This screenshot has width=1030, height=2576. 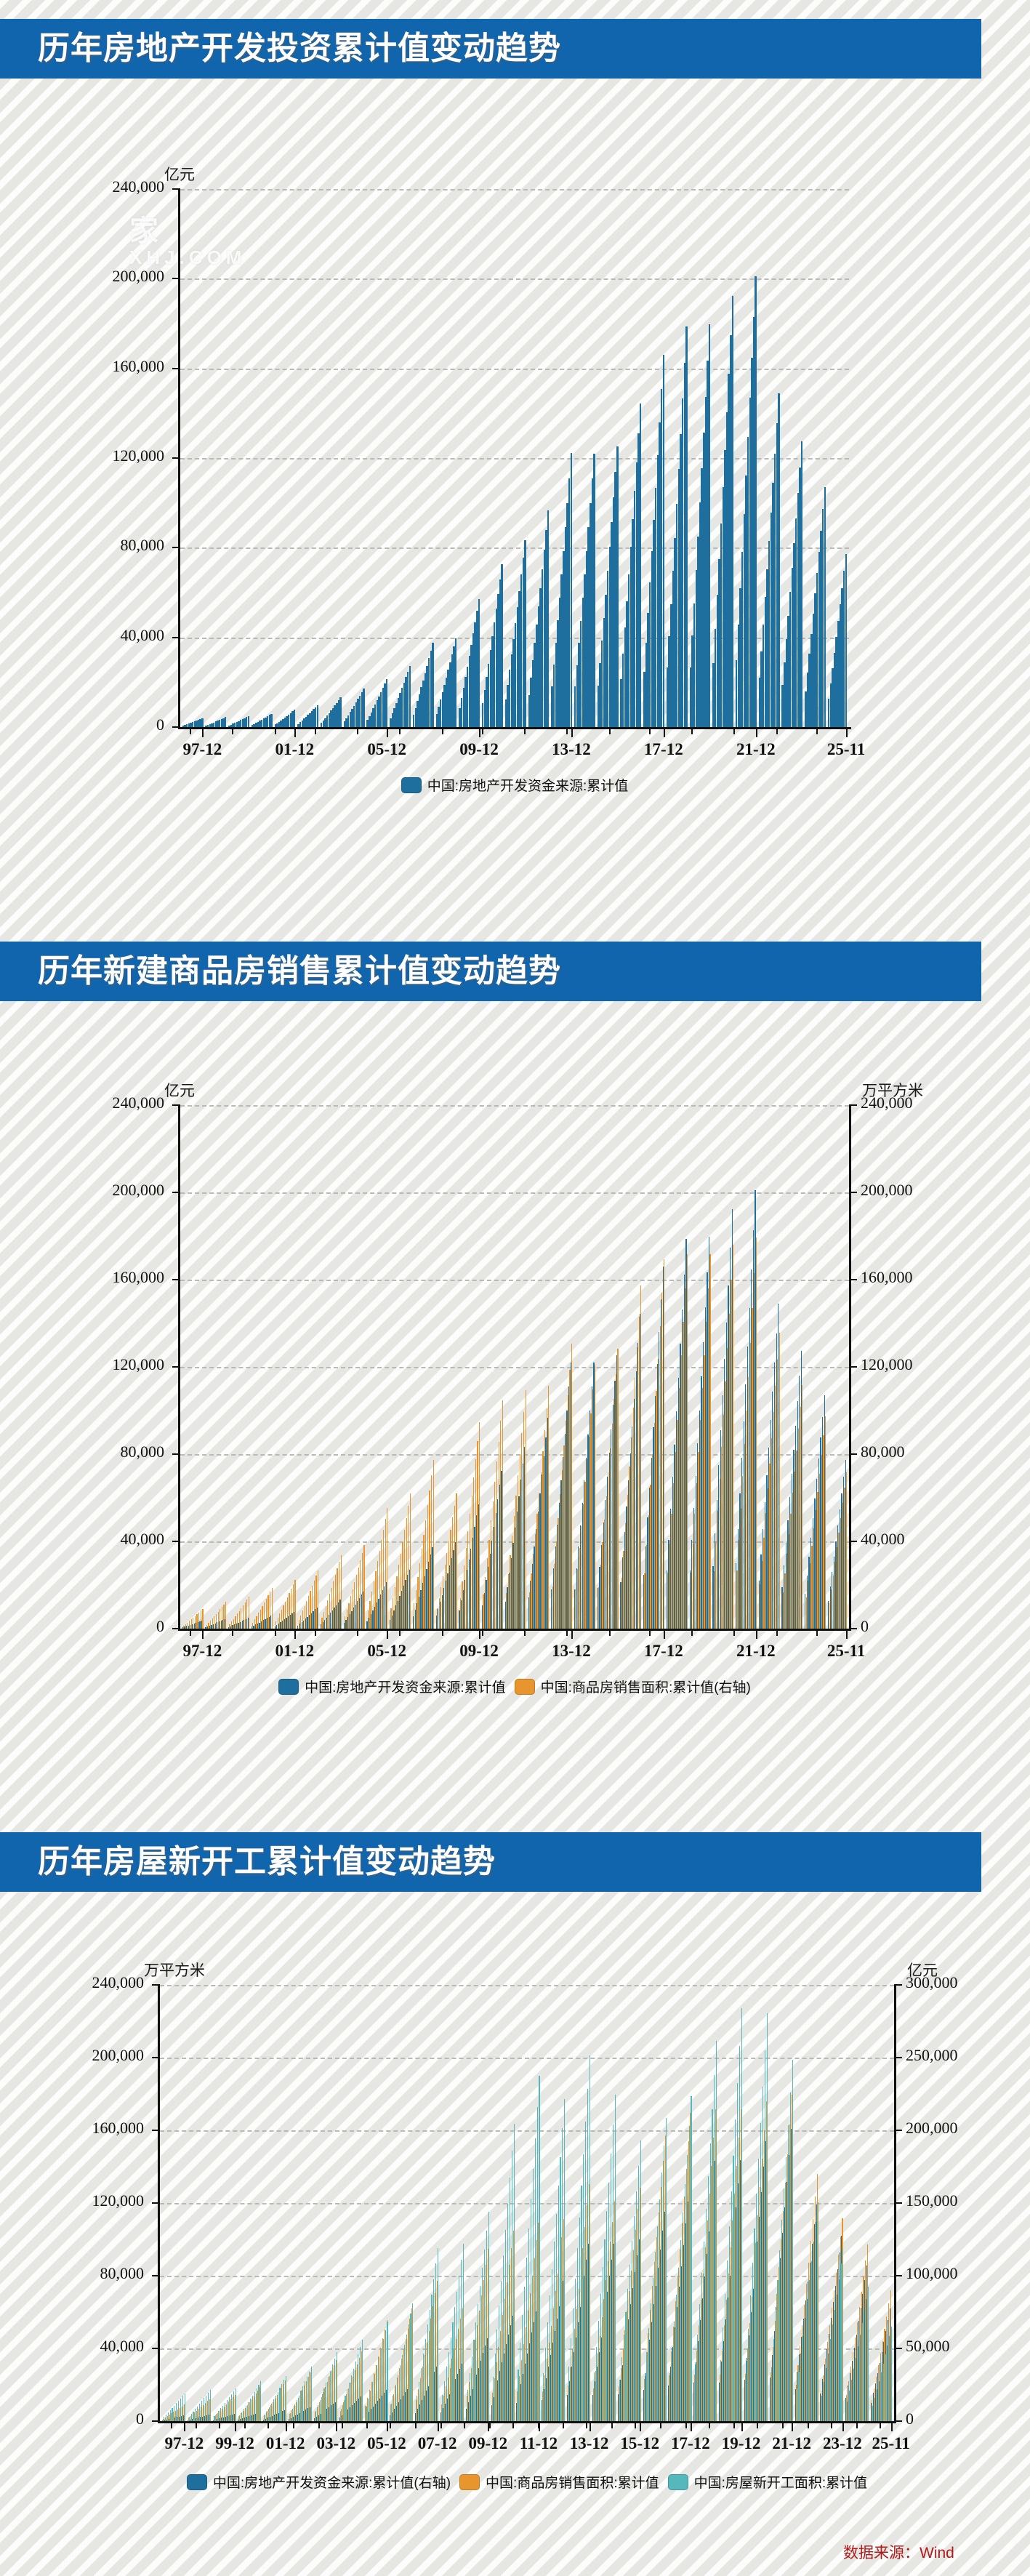 I want to click on y-tick-mark, so click(x=156, y=2130).